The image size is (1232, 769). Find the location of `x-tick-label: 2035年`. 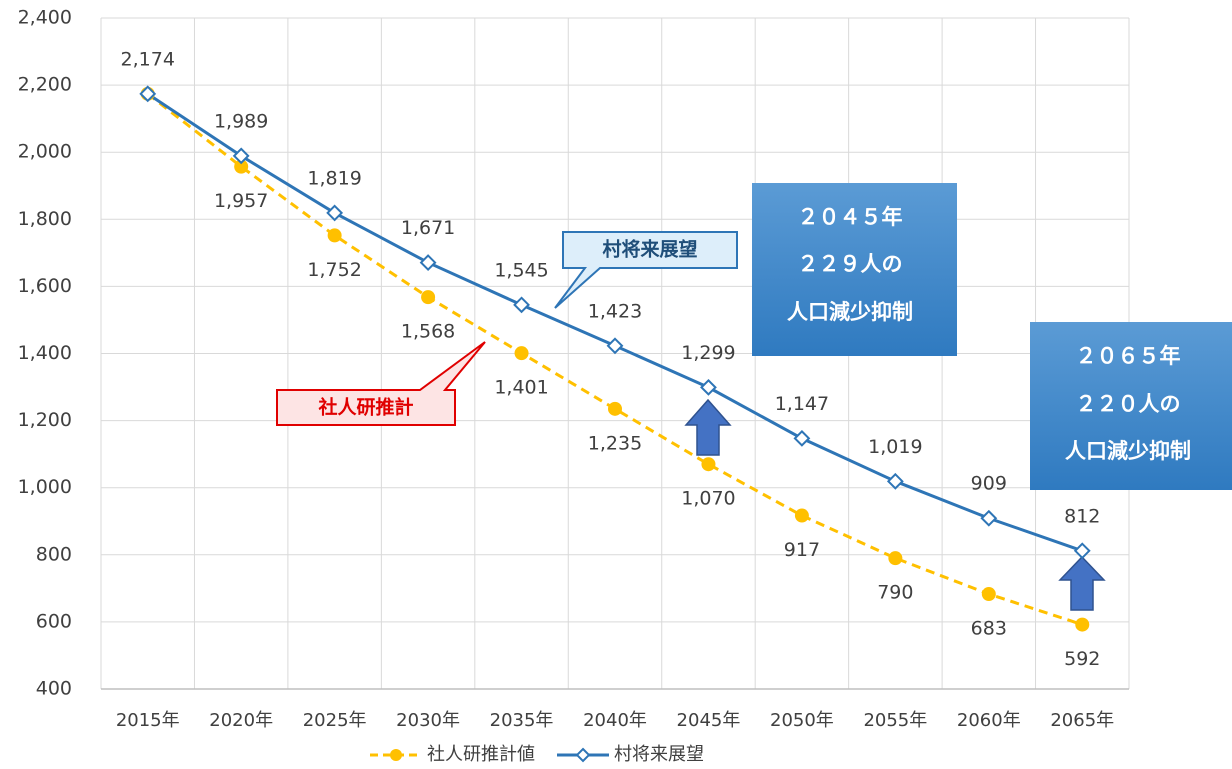

x-tick-label: 2035年 is located at coordinates (522, 720).